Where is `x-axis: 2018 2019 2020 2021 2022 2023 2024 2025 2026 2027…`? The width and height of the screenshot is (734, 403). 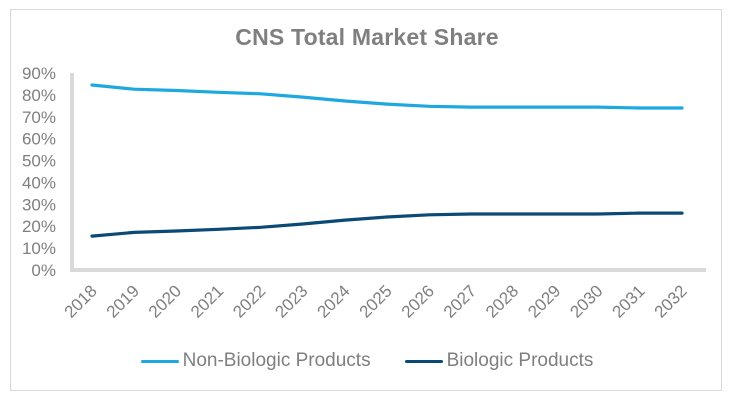
x-axis: 2018 2019 2020 2021 2022 2023 2024 2025 2026 2027… is located at coordinates (383, 295).